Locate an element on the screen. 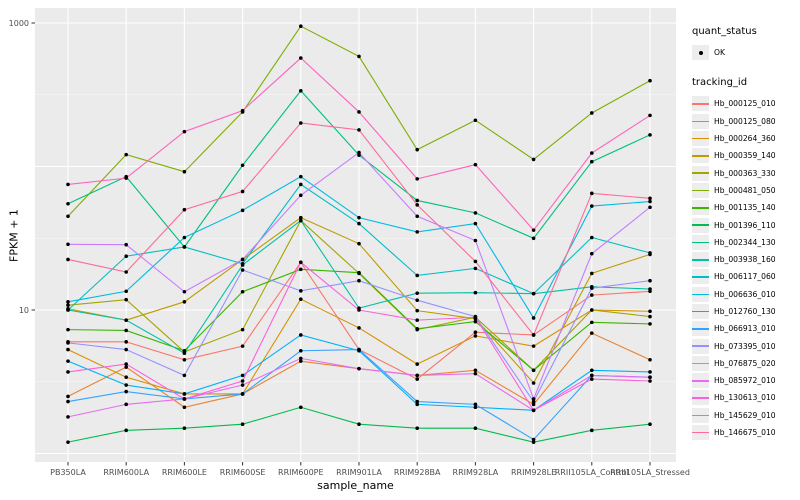 The image size is (800, 500). legend-item: Hb_002344_130 is located at coordinates (745, 242).